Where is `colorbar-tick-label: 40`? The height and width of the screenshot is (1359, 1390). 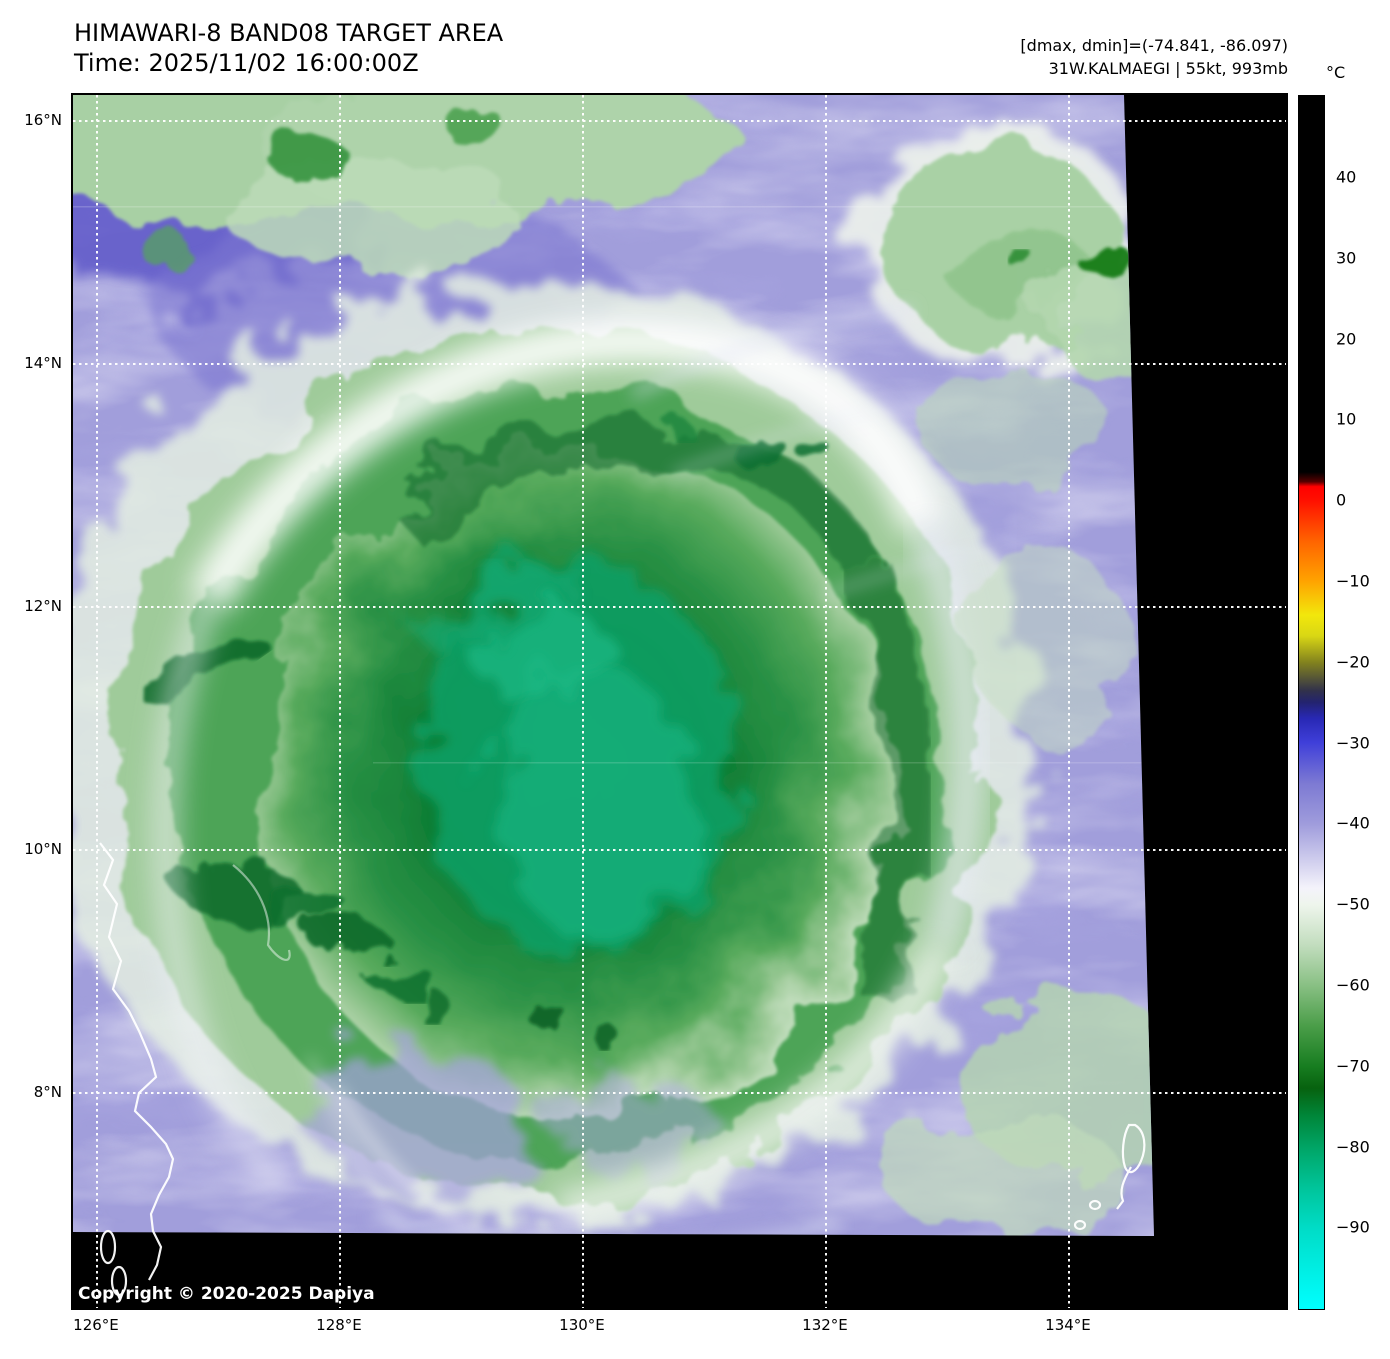
colorbar-tick-label: 40 is located at coordinates (1346, 177).